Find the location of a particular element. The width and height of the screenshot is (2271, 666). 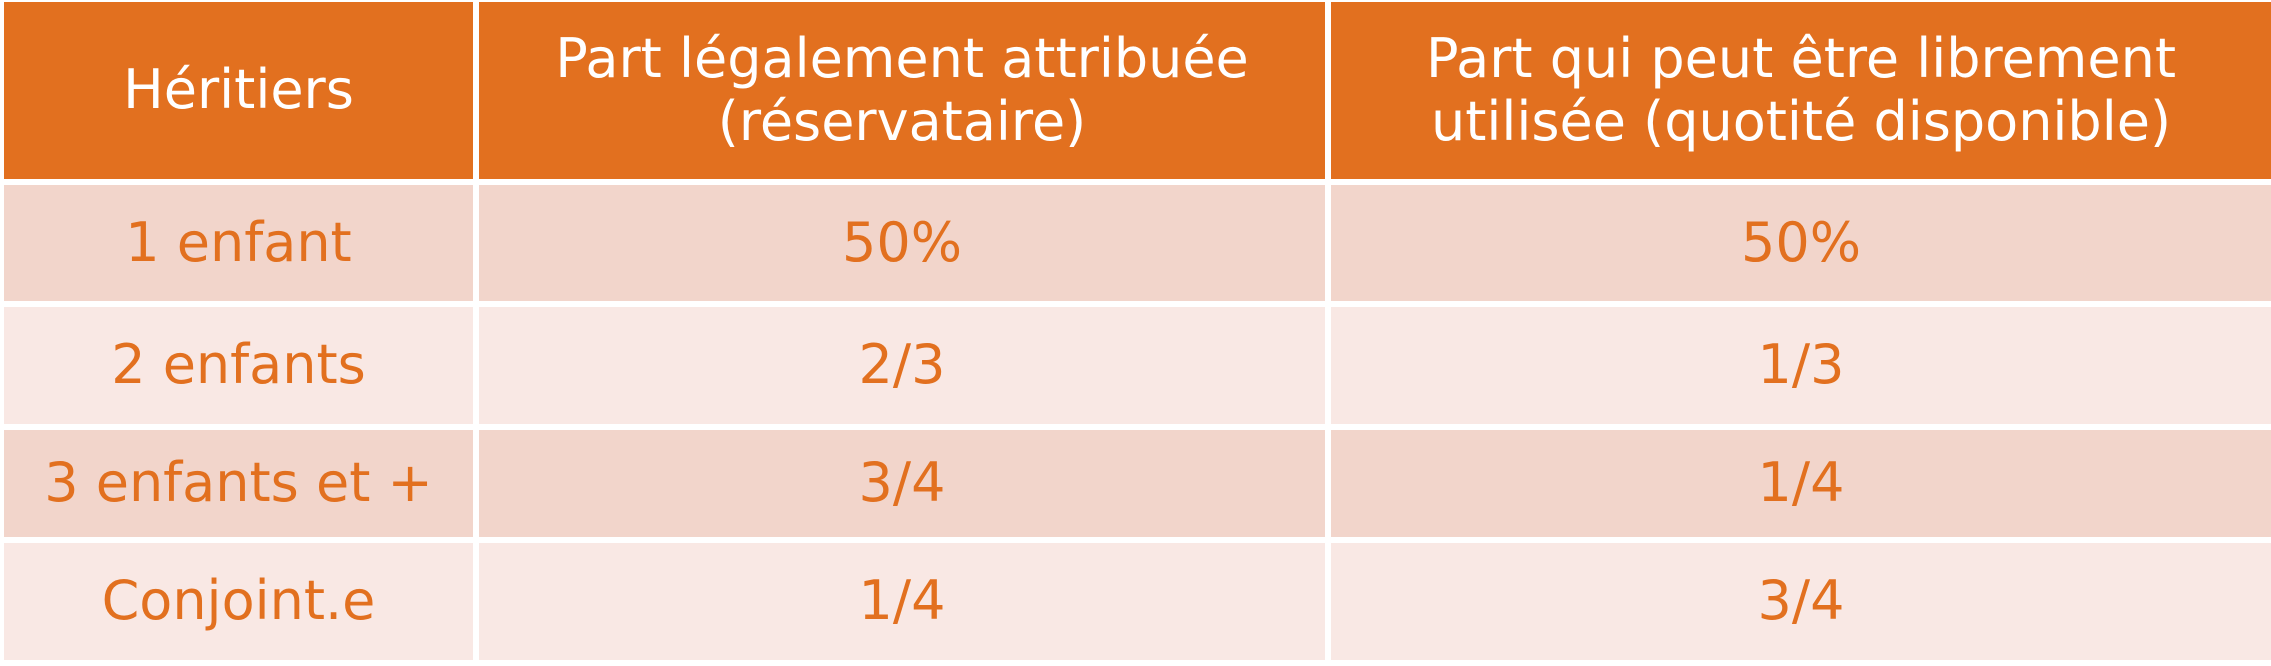

table-cell: Conjoint.e is located at coordinates (238, 601).